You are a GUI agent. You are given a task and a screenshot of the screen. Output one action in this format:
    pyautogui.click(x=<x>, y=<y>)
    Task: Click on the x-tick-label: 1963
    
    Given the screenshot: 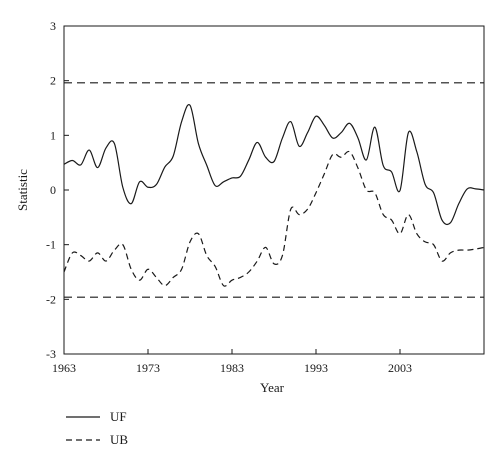 What is the action you would take?
    pyautogui.click(x=64, y=368)
    